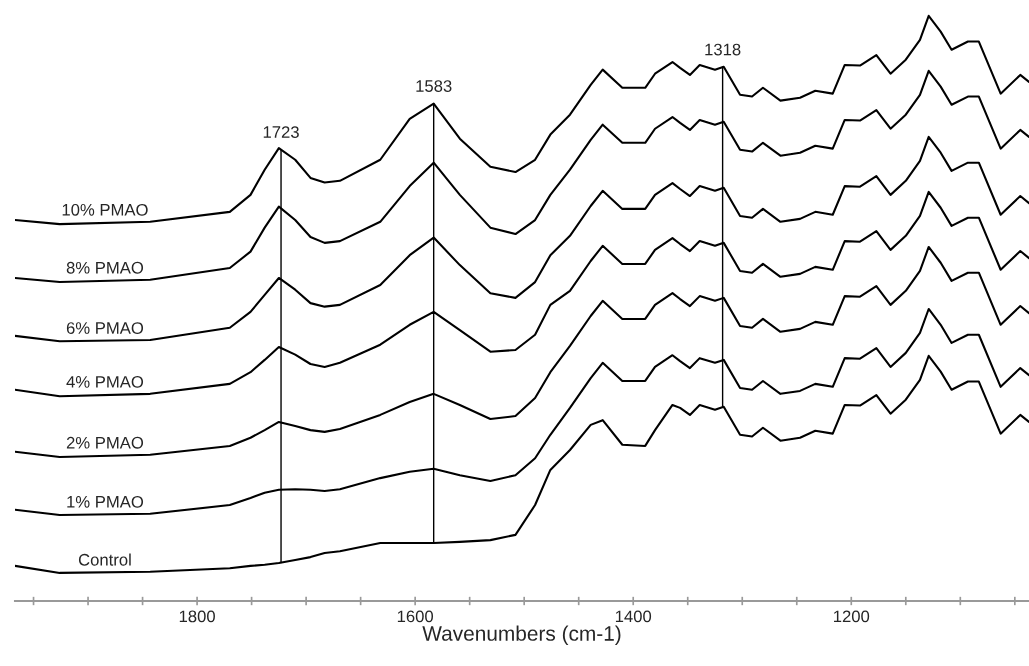 This screenshot has width=1029, height=666. Describe the element at coordinates (105, 209) in the screenshot. I see `series-label: 10% PMAO` at that location.